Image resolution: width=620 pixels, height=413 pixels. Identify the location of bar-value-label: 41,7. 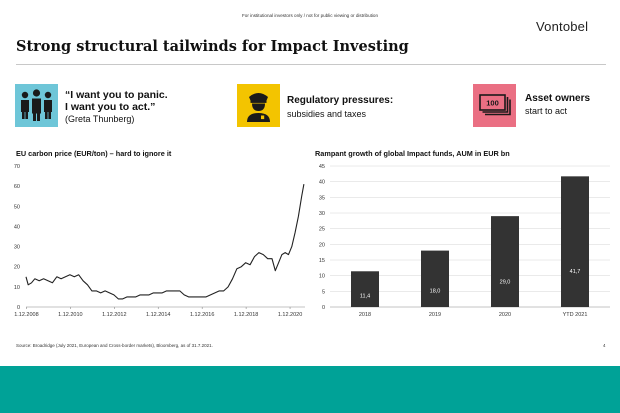
(575, 272).